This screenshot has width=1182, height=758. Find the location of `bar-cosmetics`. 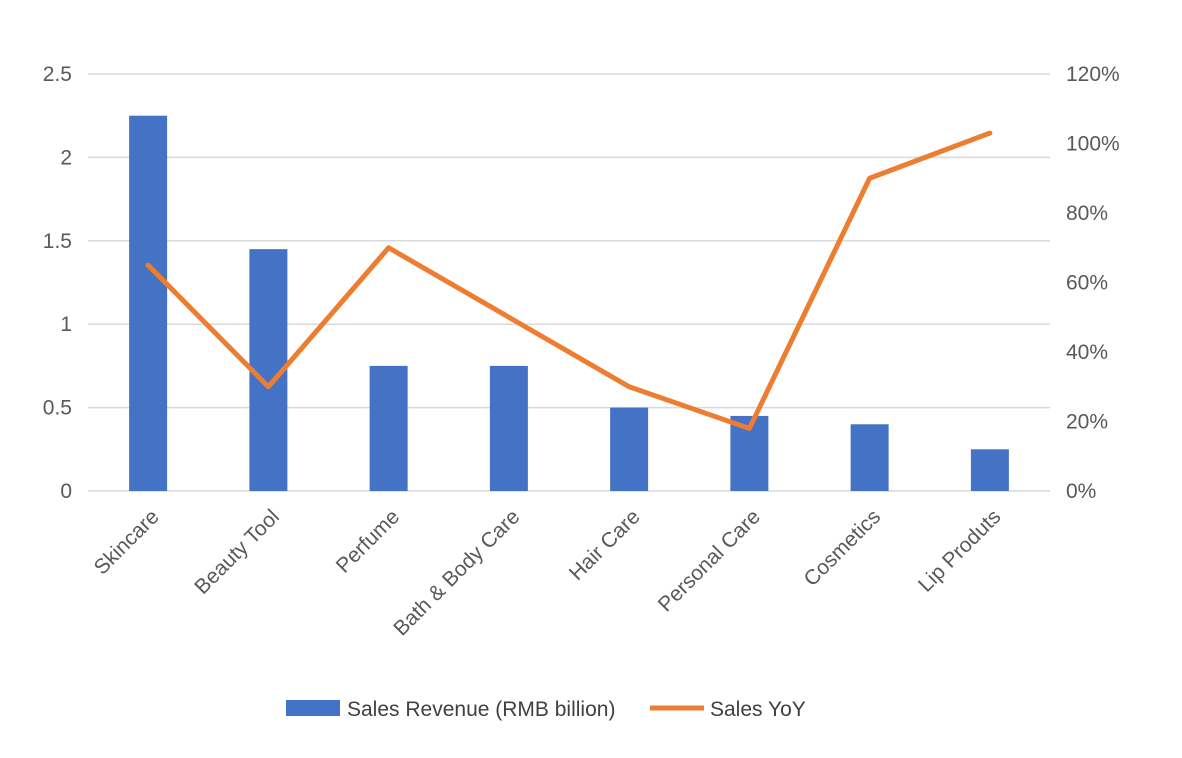

bar-cosmetics is located at coordinates (869, 457).